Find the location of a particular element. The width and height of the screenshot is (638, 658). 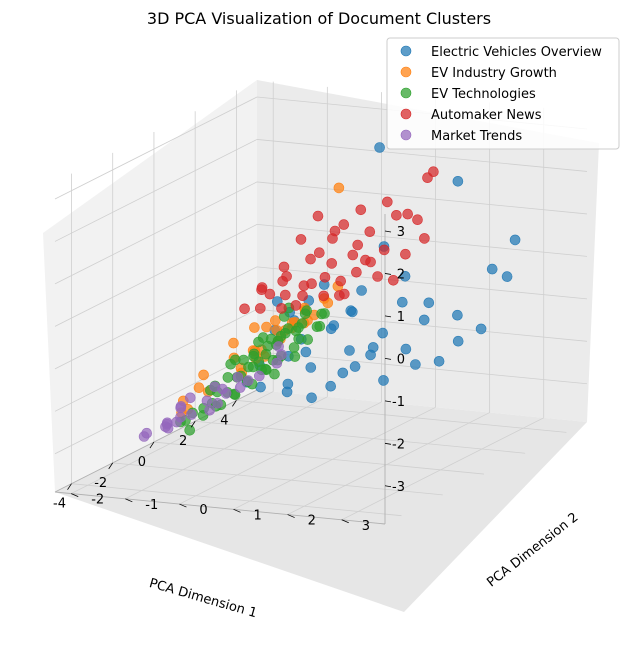

z-tick-label: 2 is located at coordinates (401, 275).